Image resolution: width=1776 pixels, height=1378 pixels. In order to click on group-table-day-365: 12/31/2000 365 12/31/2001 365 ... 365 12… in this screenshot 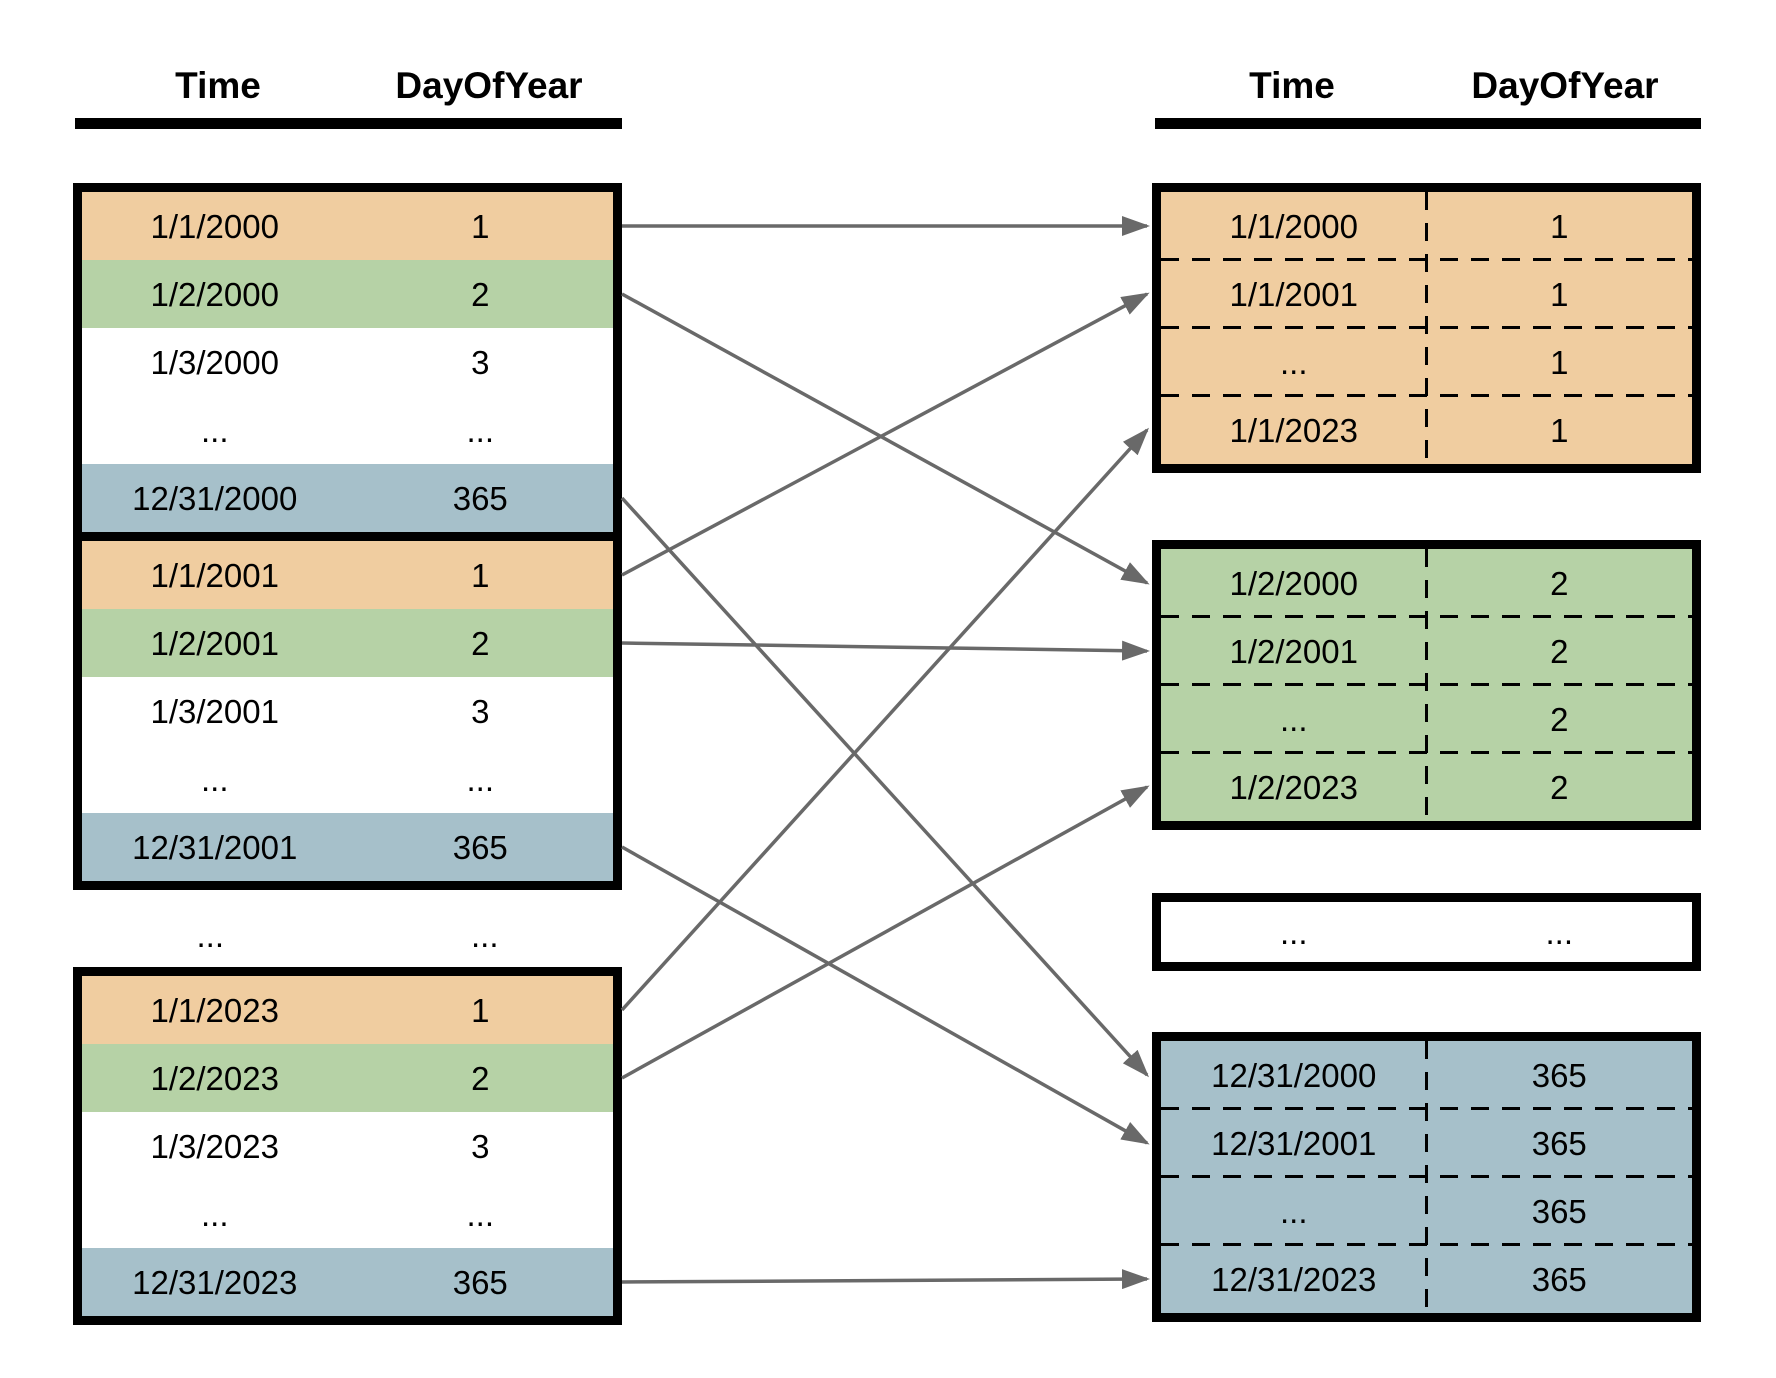, I will do `click(1426, 1177)`.